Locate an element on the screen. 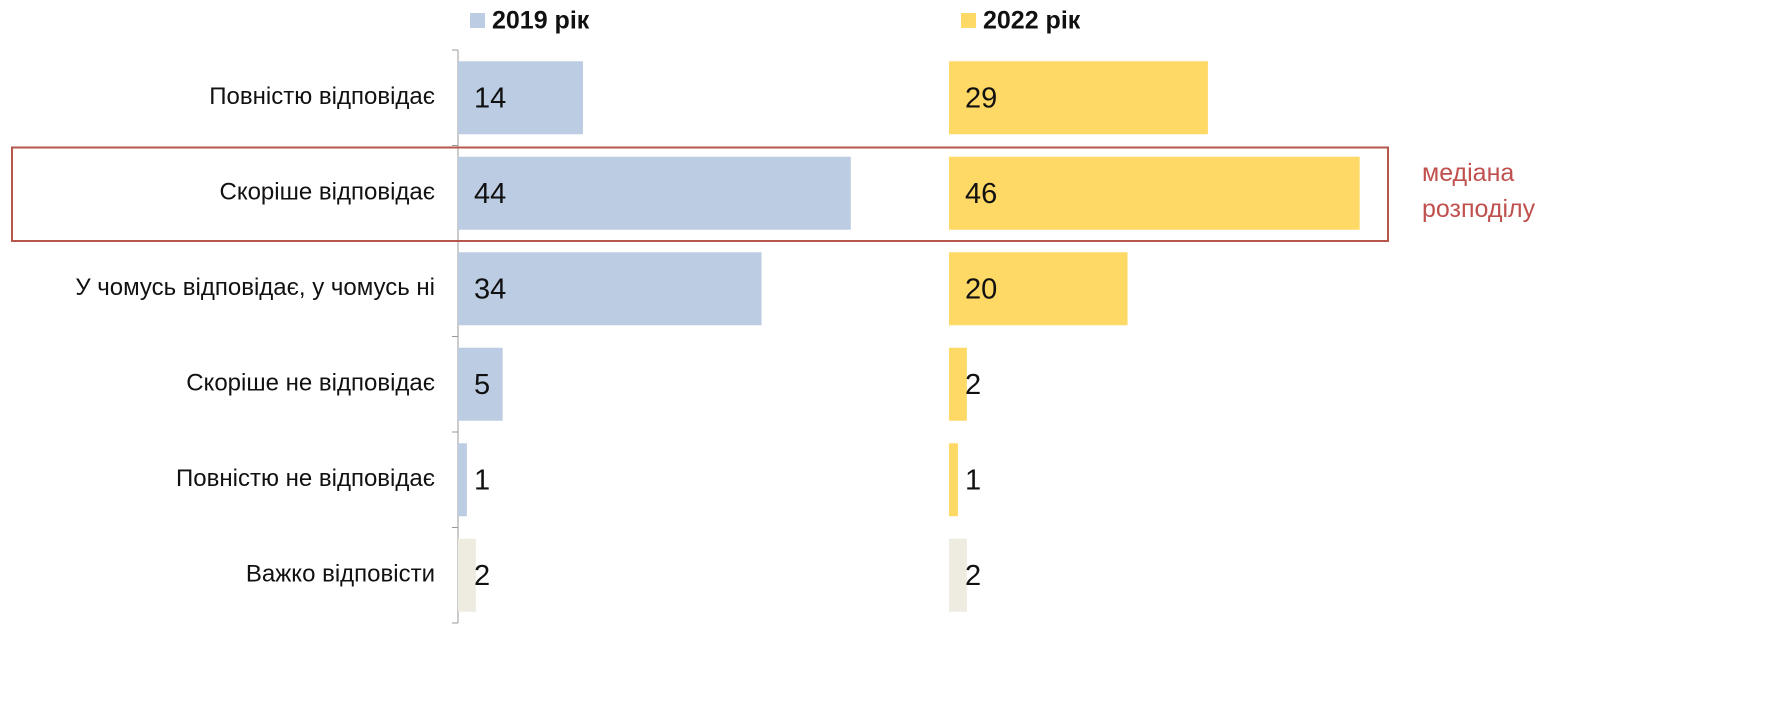 The width and height of the screenshot is (1783, 704). value-label: 46 is located at coordinates (981, 194).